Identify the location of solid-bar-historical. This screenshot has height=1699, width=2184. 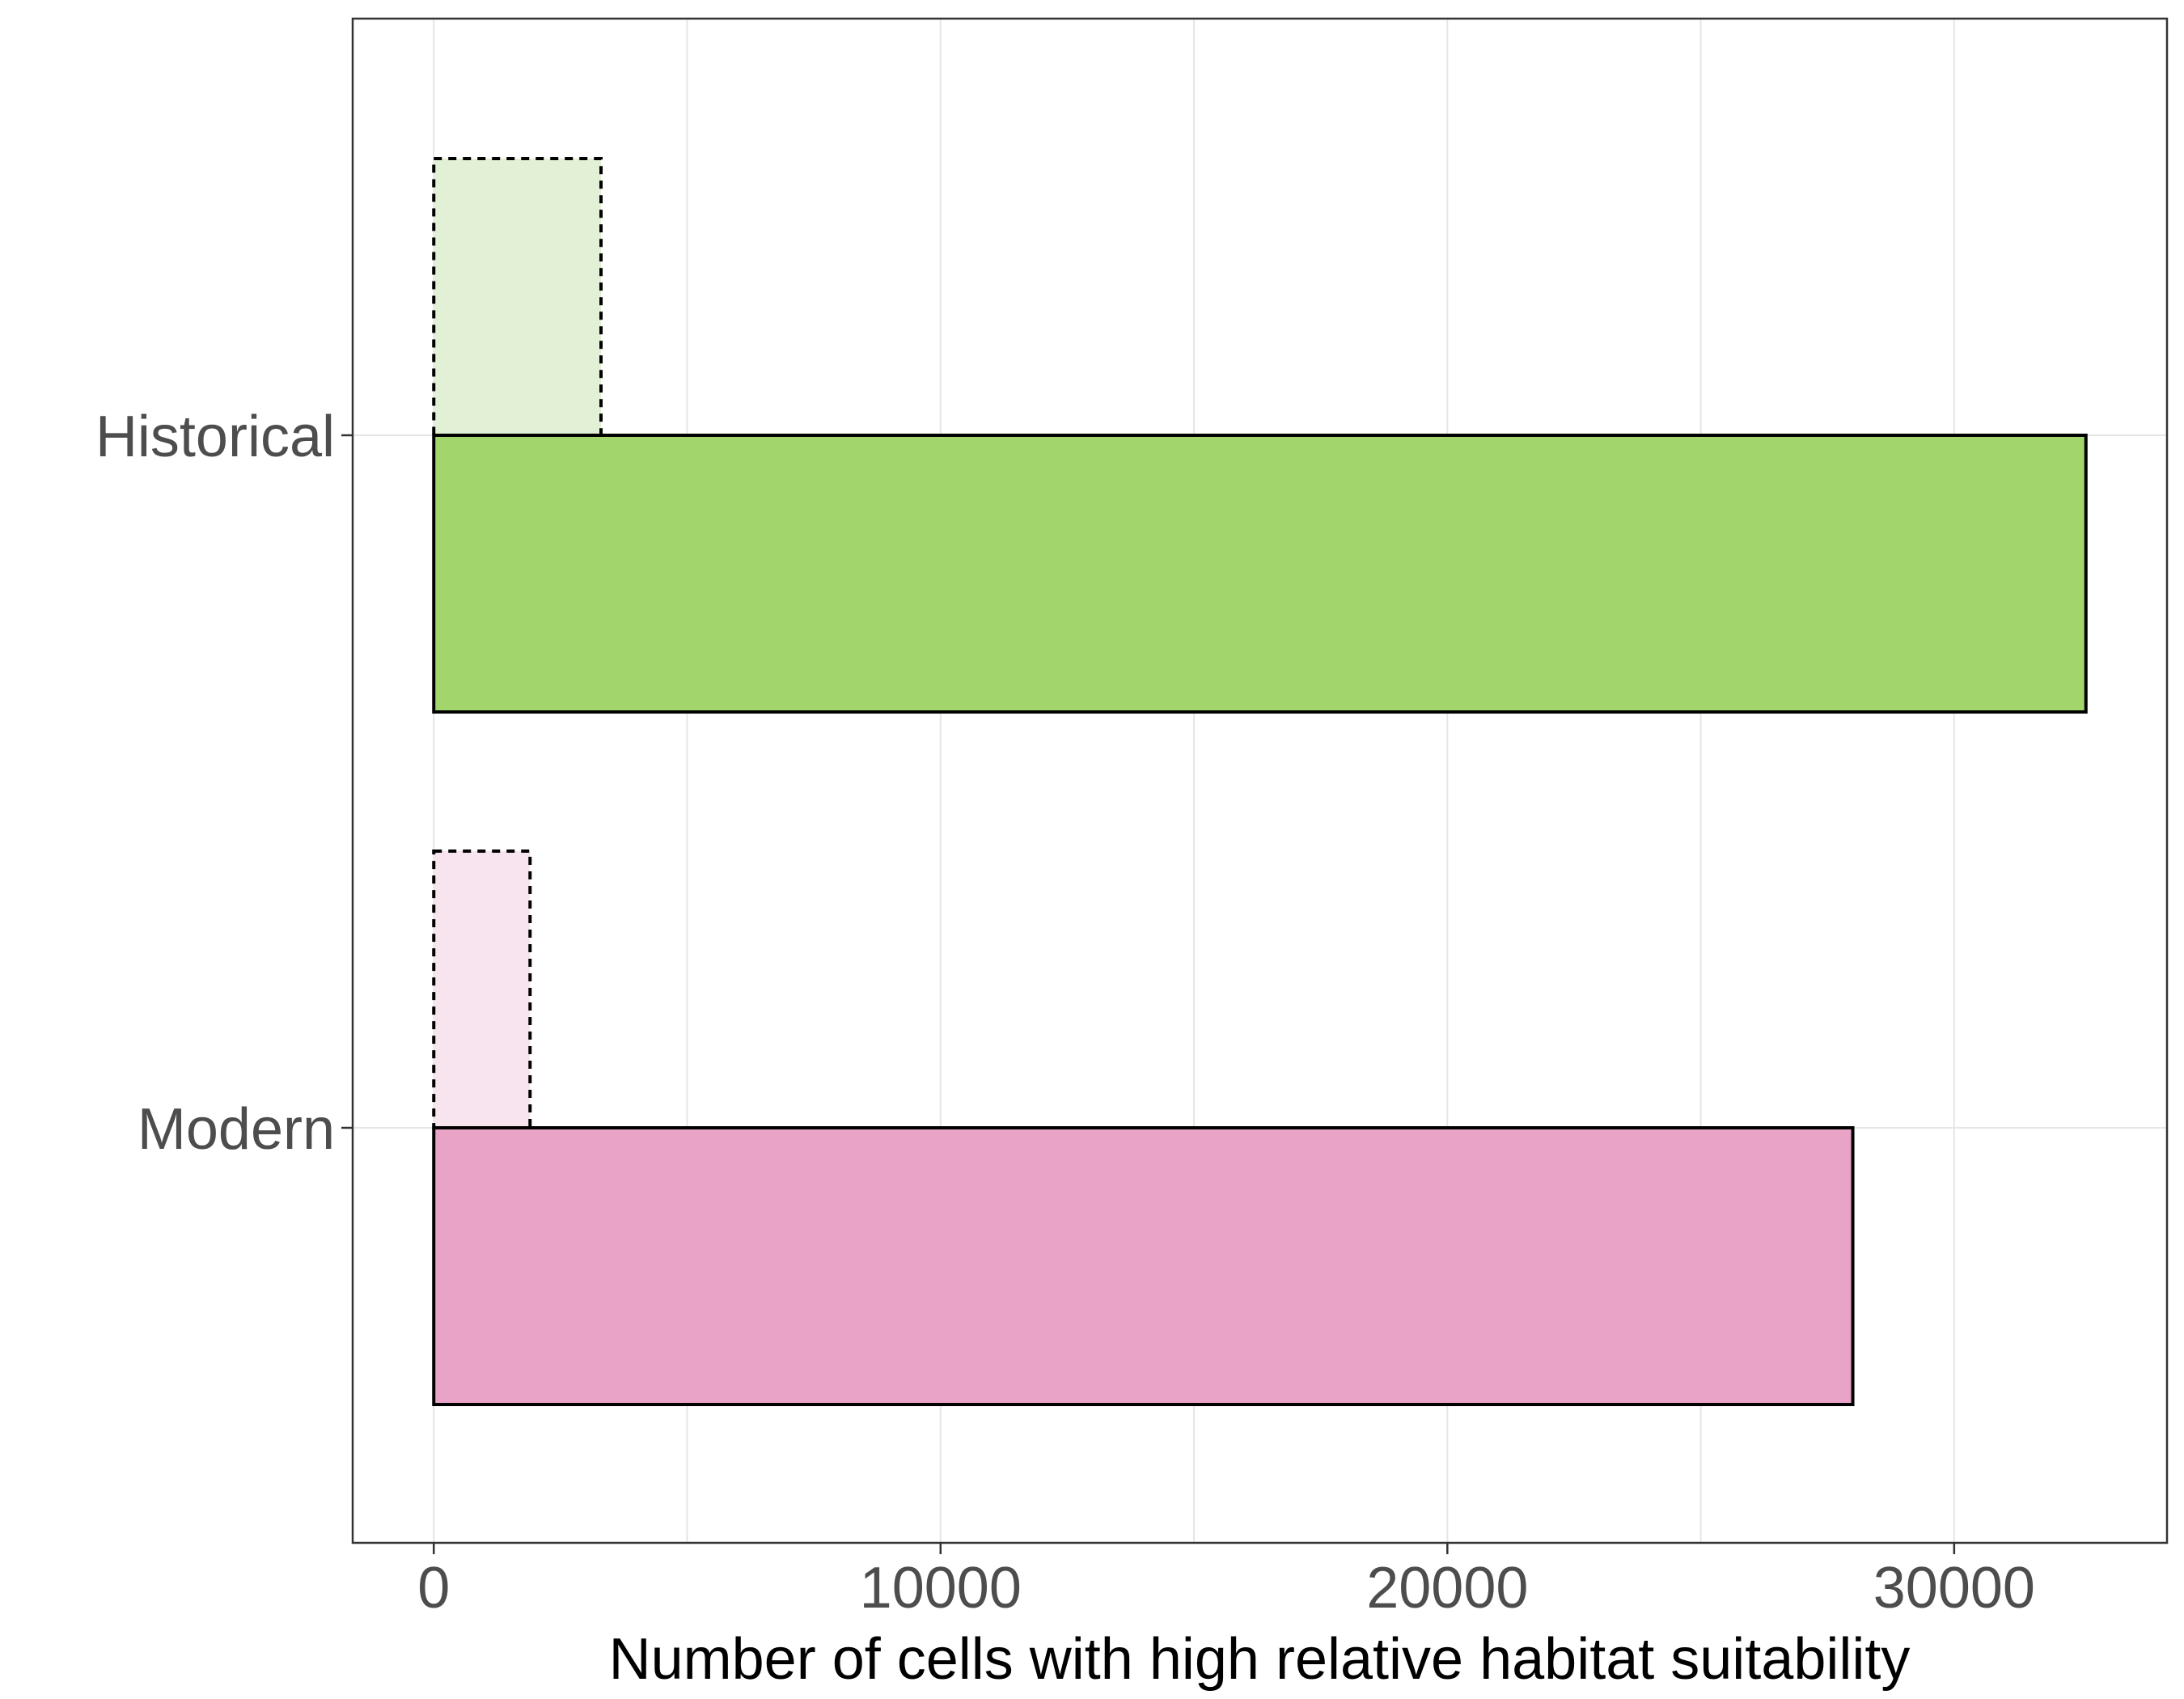
(1260, 574).